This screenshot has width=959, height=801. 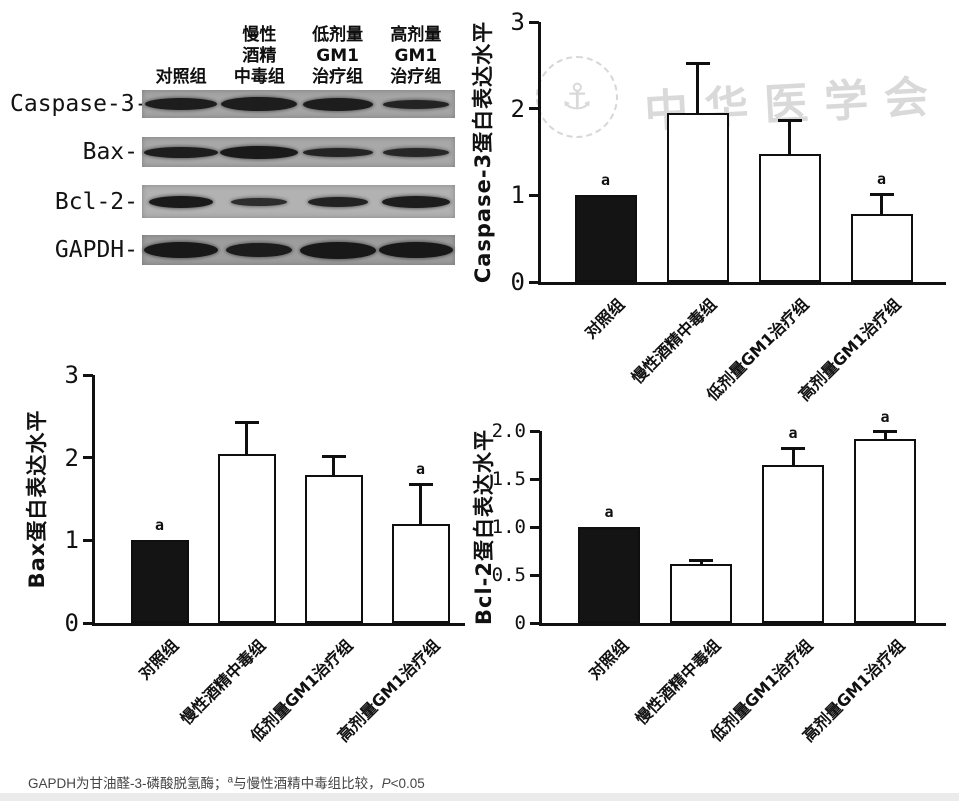 What do you see at coordinates (96, 250) in the screenshot?
I see `blot-row-label: GAPDH-` at bounding box center [96, 250].